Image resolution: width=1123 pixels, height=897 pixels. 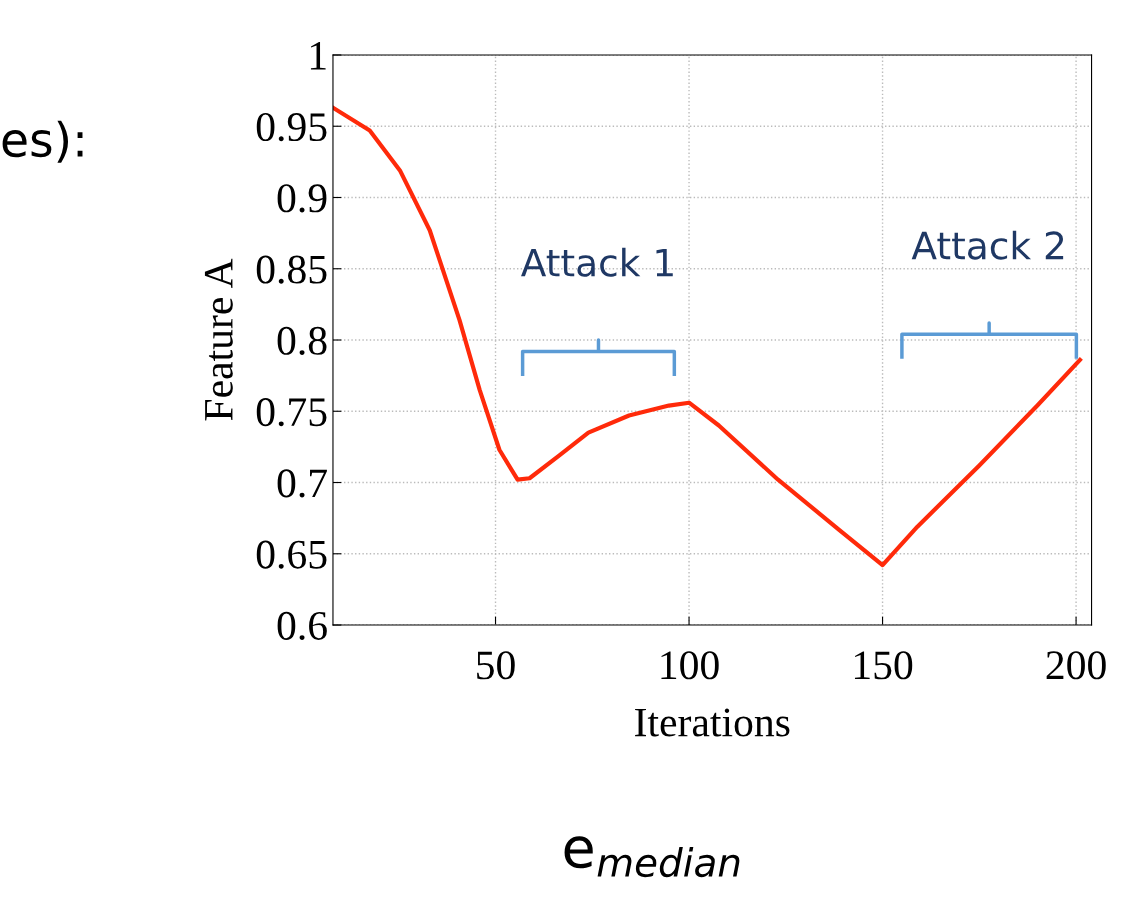 I want to click on annotation: Attack 1, so click(x=597, y=262).